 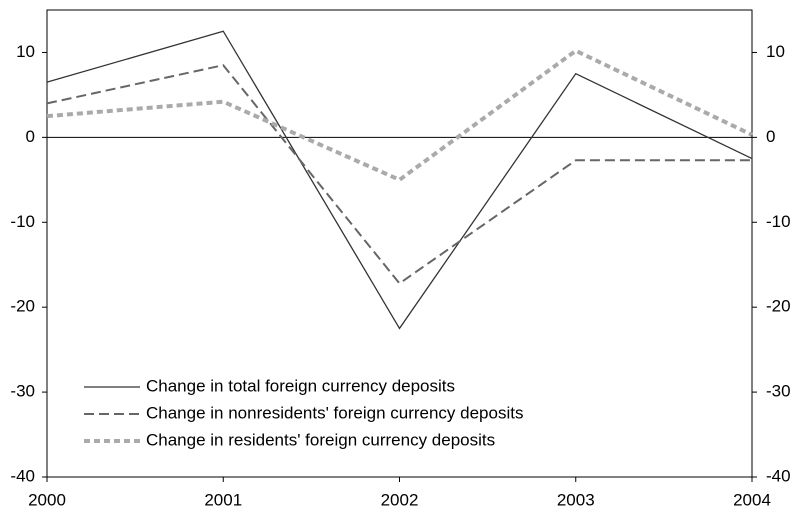 What do you see at coordinates (47, 499) in the screenshot?
I see `x-tick-label: 2000` at bounding box center [47, 499].